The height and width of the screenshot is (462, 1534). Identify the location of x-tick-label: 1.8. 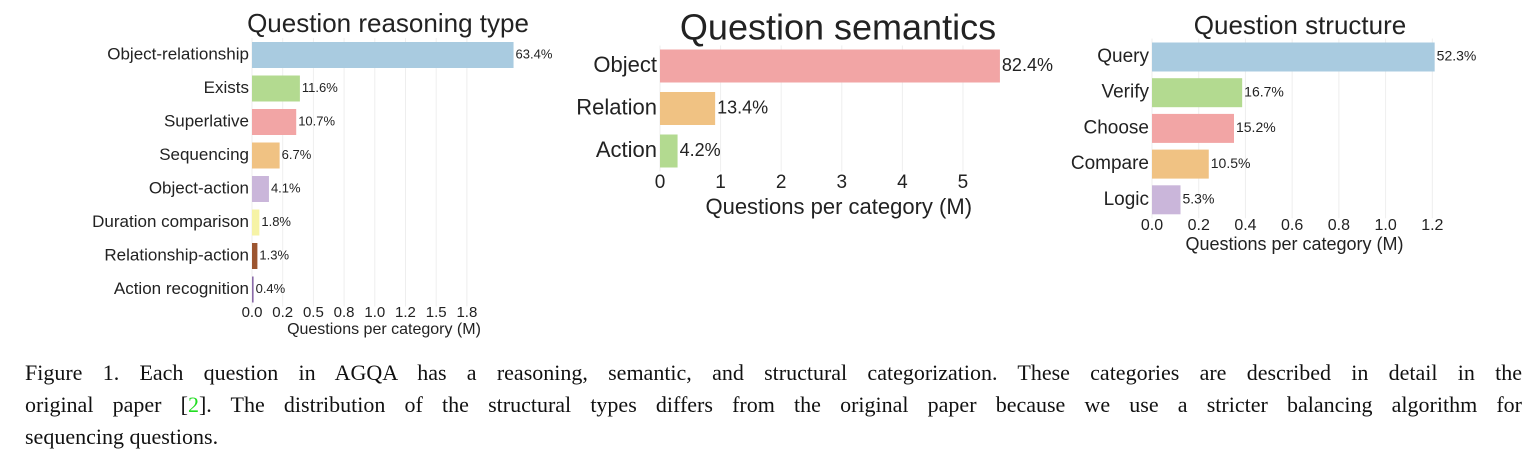
(466, 312).